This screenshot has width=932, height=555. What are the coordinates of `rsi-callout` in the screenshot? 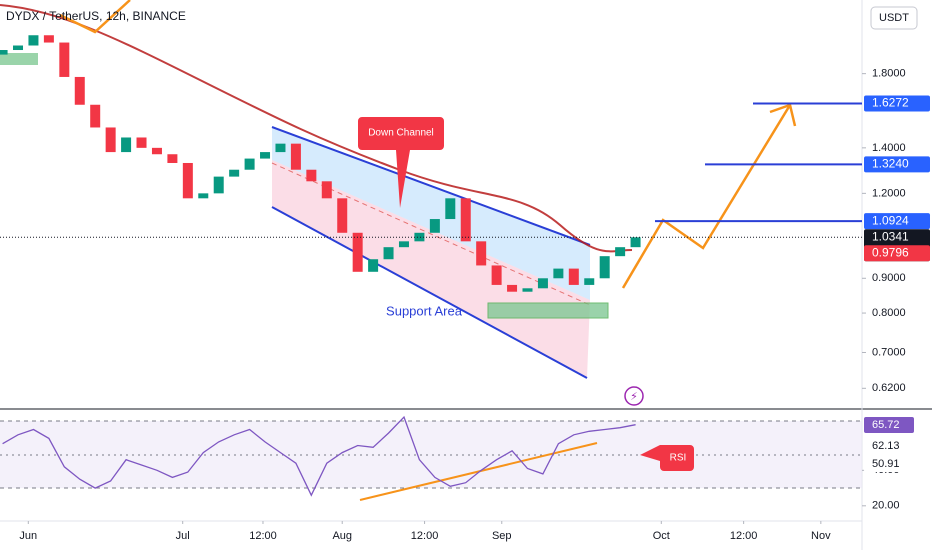 It's located at (667, 458).